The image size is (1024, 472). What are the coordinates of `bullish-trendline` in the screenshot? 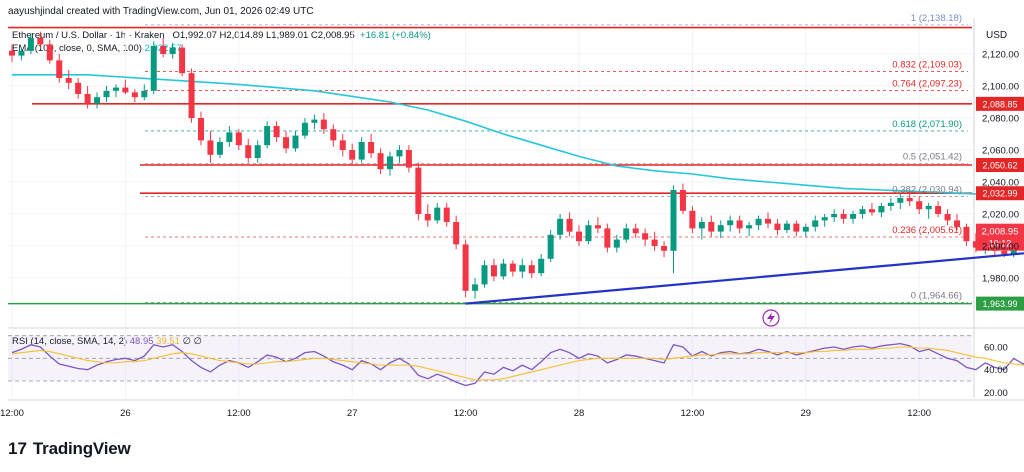 It's located at (744, 264).